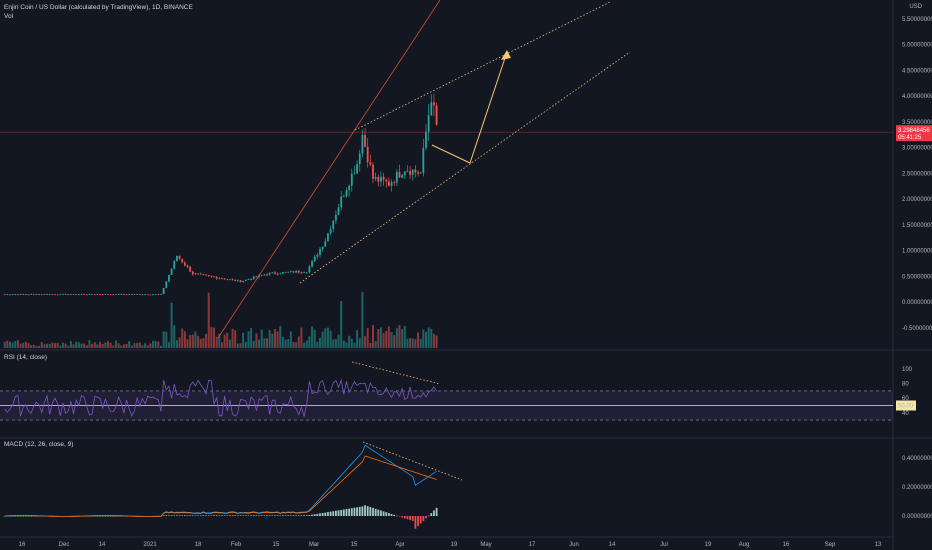 The height and width of the screenshot is (550, 932). Describe the element at coordinates (917, 329) in the screenshot. I see `y-tick-label: -0.50000000` at that location.